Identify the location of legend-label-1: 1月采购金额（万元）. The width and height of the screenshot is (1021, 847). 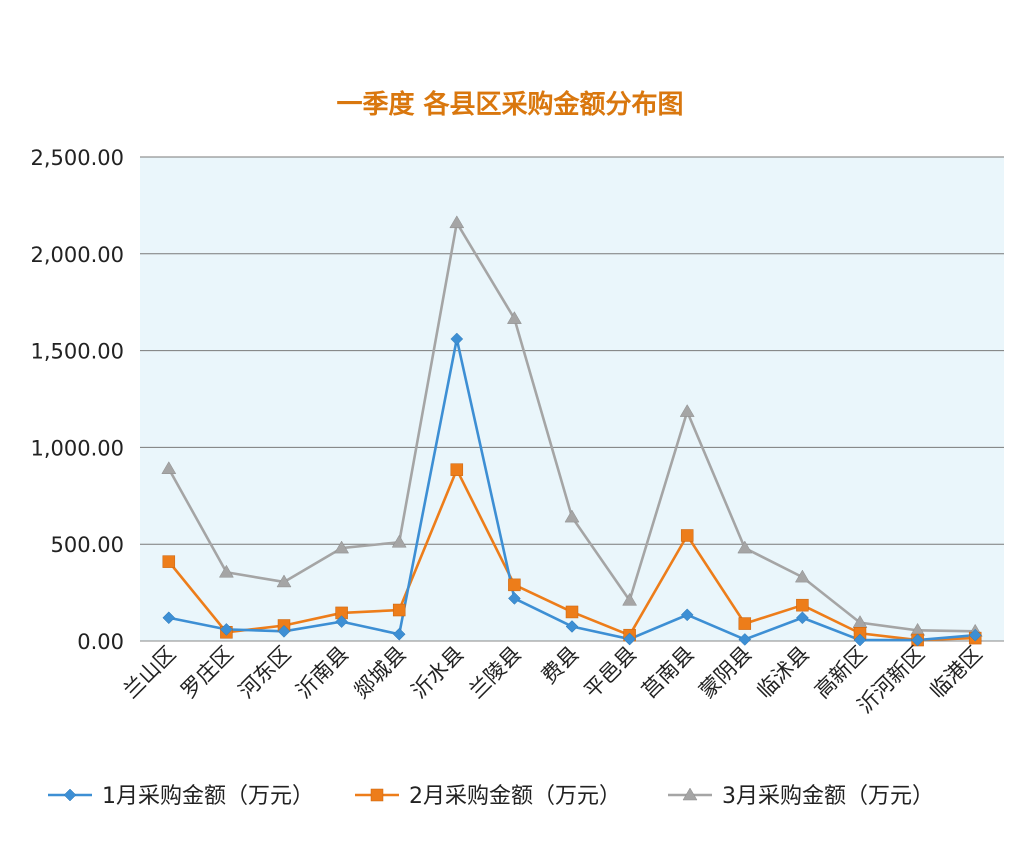
(208, 796).